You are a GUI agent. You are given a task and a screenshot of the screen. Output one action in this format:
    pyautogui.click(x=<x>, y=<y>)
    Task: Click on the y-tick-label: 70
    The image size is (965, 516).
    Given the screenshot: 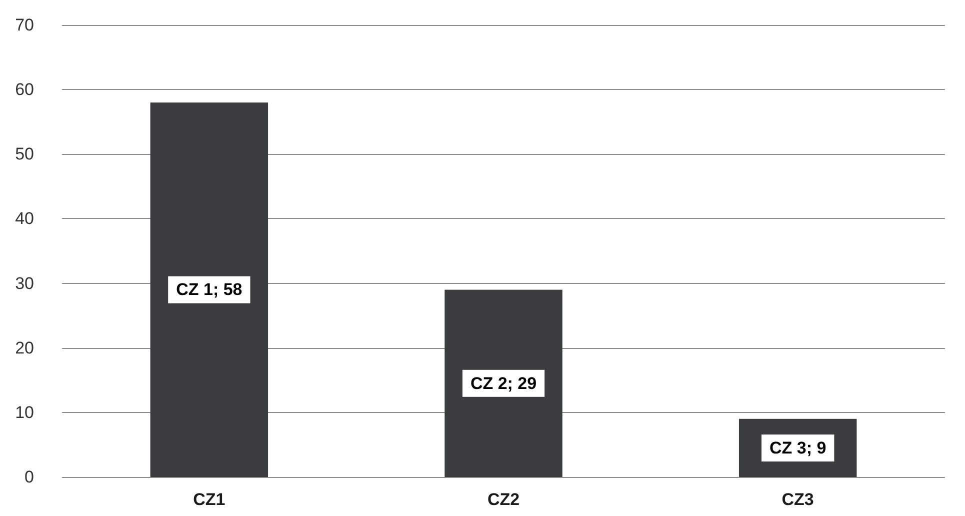 What is the action you would take?
    pyautogui.click(x=24, y=25)
    